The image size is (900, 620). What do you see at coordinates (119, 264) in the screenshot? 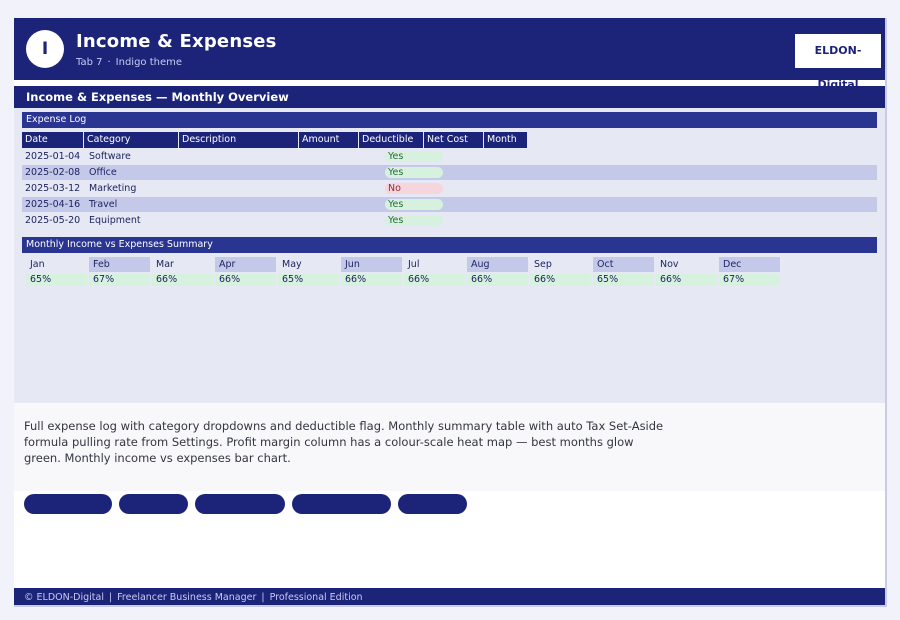
I see `month-header-feb: Feb` at bounding box center [119, 264].